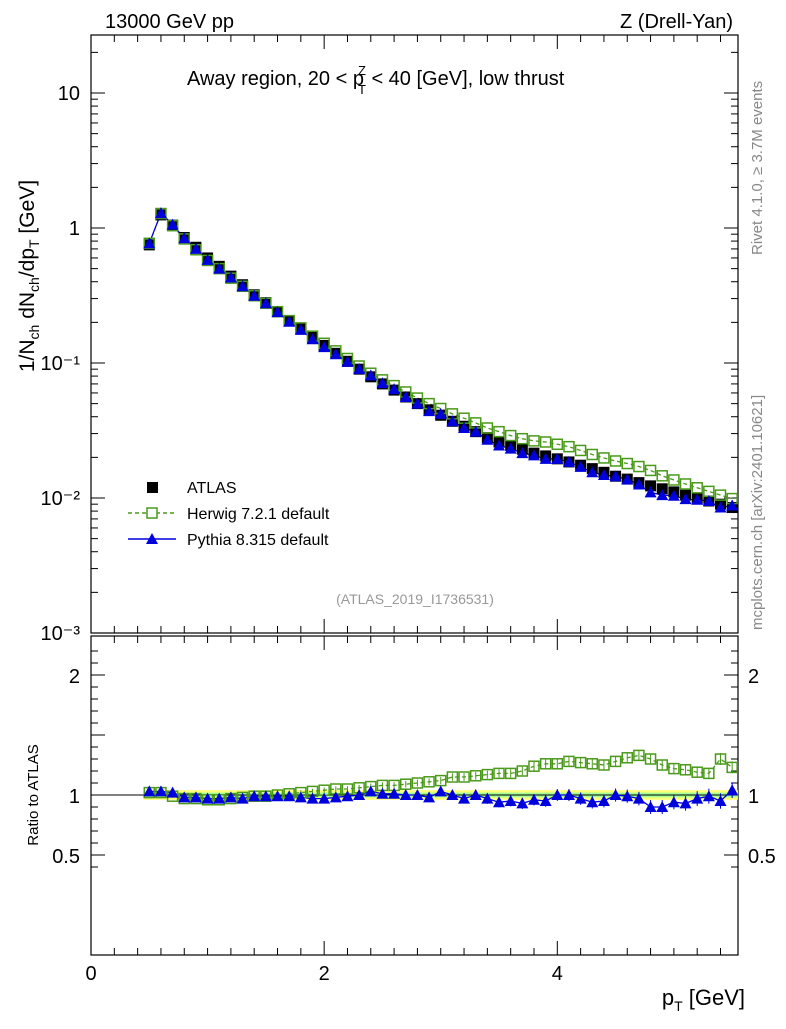 The image size is (786, 1029). Describe the element at coordinates (362, 89) in the screenshot. I see `title-sub: T` at that location.